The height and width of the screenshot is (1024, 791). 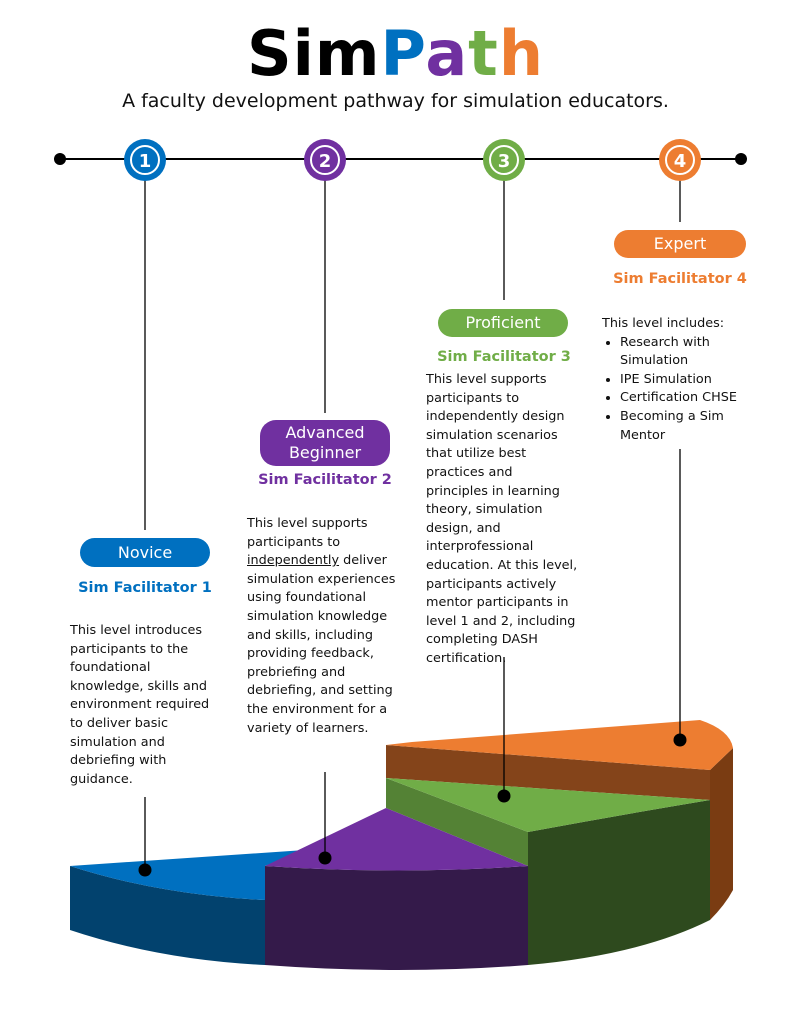 What do you see at coordinates (504, 357) in the screenshot?
I see `facilitator-3-heading: Sim Facilitator 3` at bounding box center [504, 357].